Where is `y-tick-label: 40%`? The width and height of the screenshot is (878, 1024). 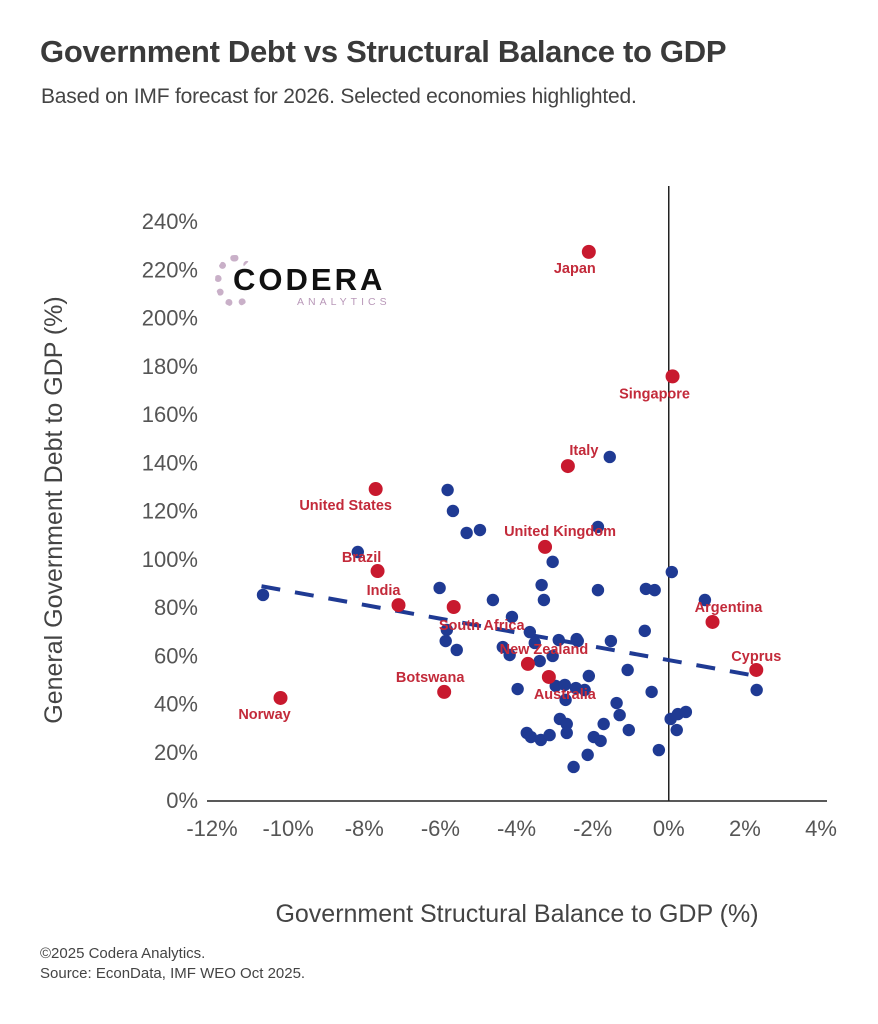
y-tick-label: 40% is located at coordinates (176, 704).